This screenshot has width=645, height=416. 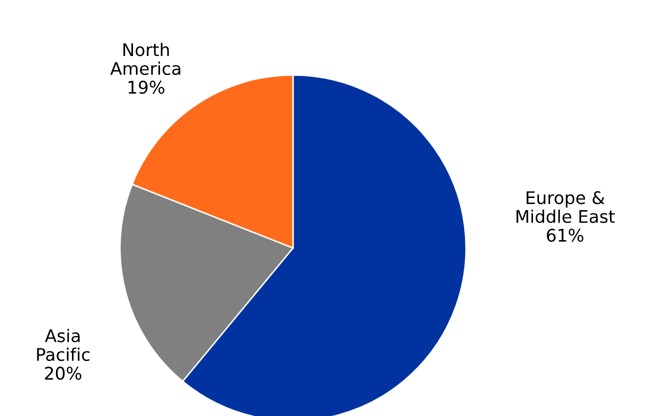 I want to click on slice-label: North America, so click(x=145, y=59).